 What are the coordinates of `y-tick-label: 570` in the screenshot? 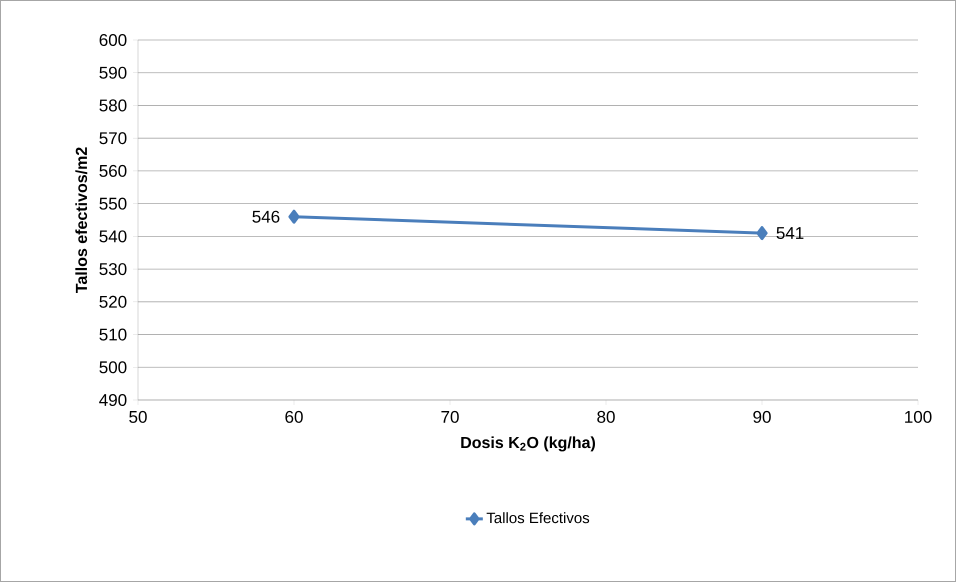 It's located at (112, 138).